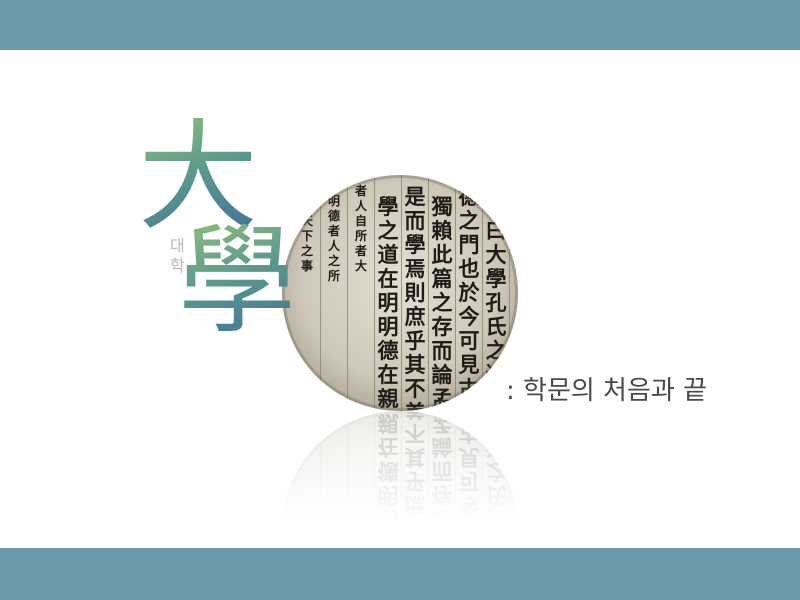  Describe the element at coordinates (442, 278) in the screenshot. I see `text-column-char: 篇` at that location.